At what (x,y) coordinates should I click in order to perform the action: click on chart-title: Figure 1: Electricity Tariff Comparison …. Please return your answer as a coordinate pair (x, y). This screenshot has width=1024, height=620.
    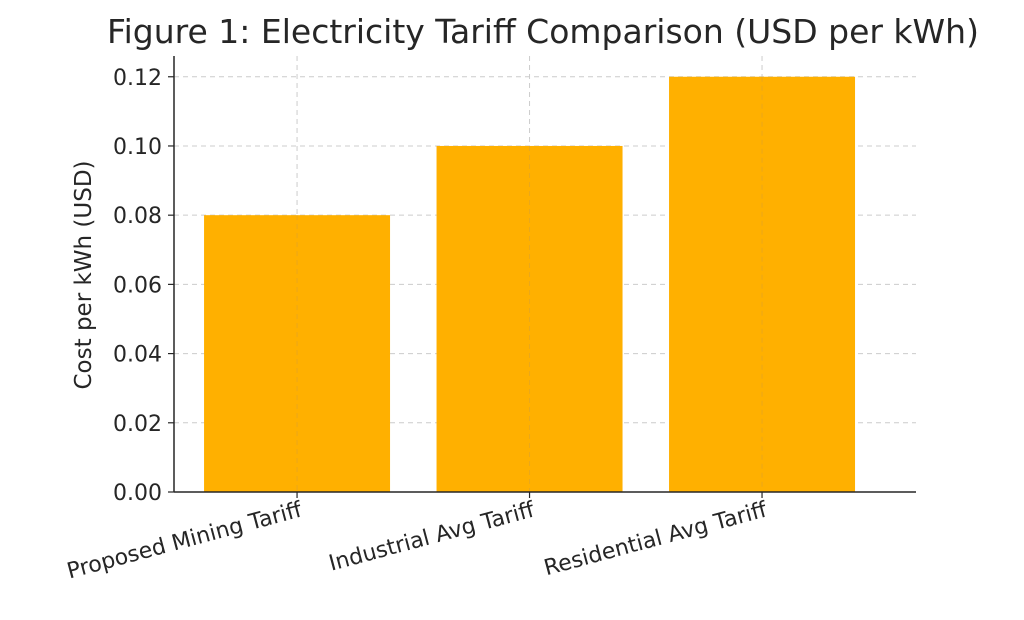
    Looking at the image, I should click on (543, 31).